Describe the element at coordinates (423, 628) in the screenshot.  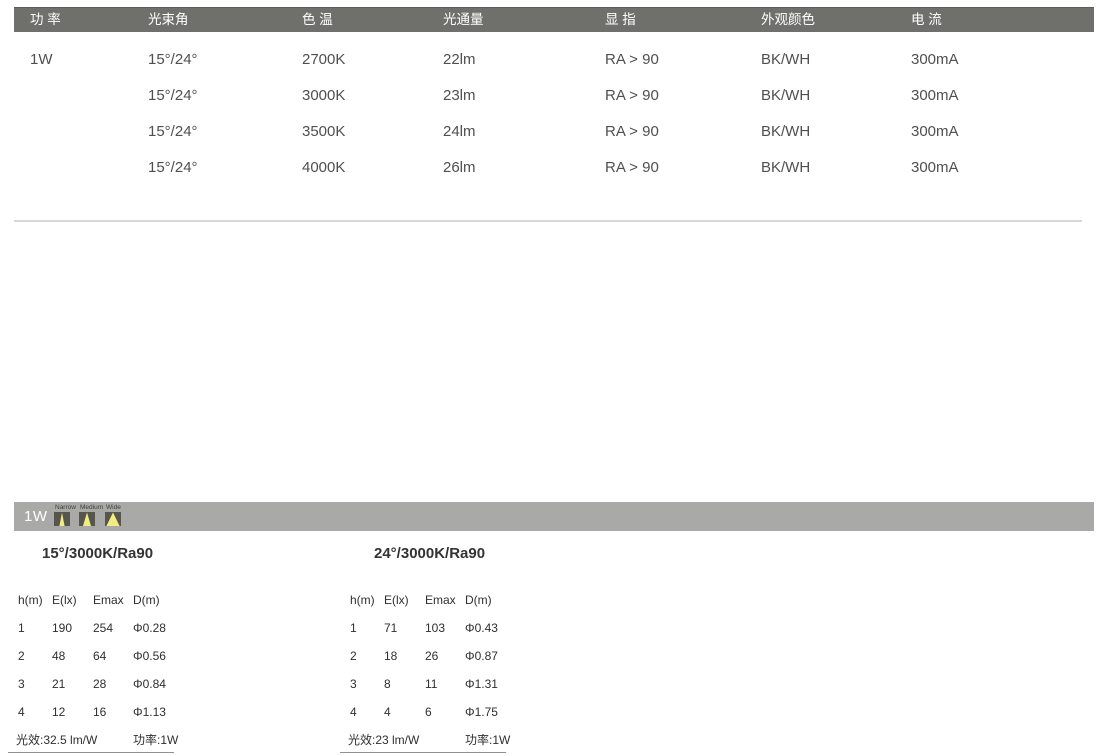
I see `photometric-row: 1 71 103 Φ0.43` at that location.